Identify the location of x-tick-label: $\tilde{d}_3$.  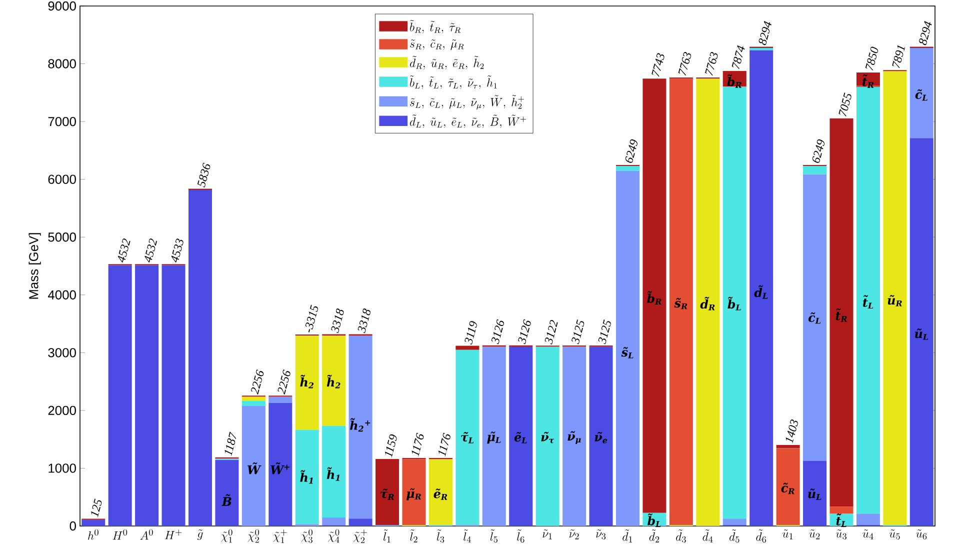
(681, 536).